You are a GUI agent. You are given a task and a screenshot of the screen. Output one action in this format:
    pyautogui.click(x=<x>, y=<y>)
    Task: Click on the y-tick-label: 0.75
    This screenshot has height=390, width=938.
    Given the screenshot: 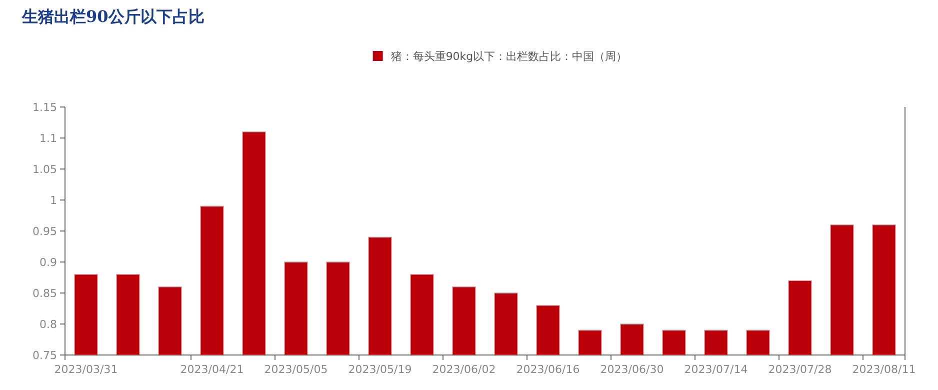 What is the action you would take?
    pyautogui.click(x=44, y=355)
    